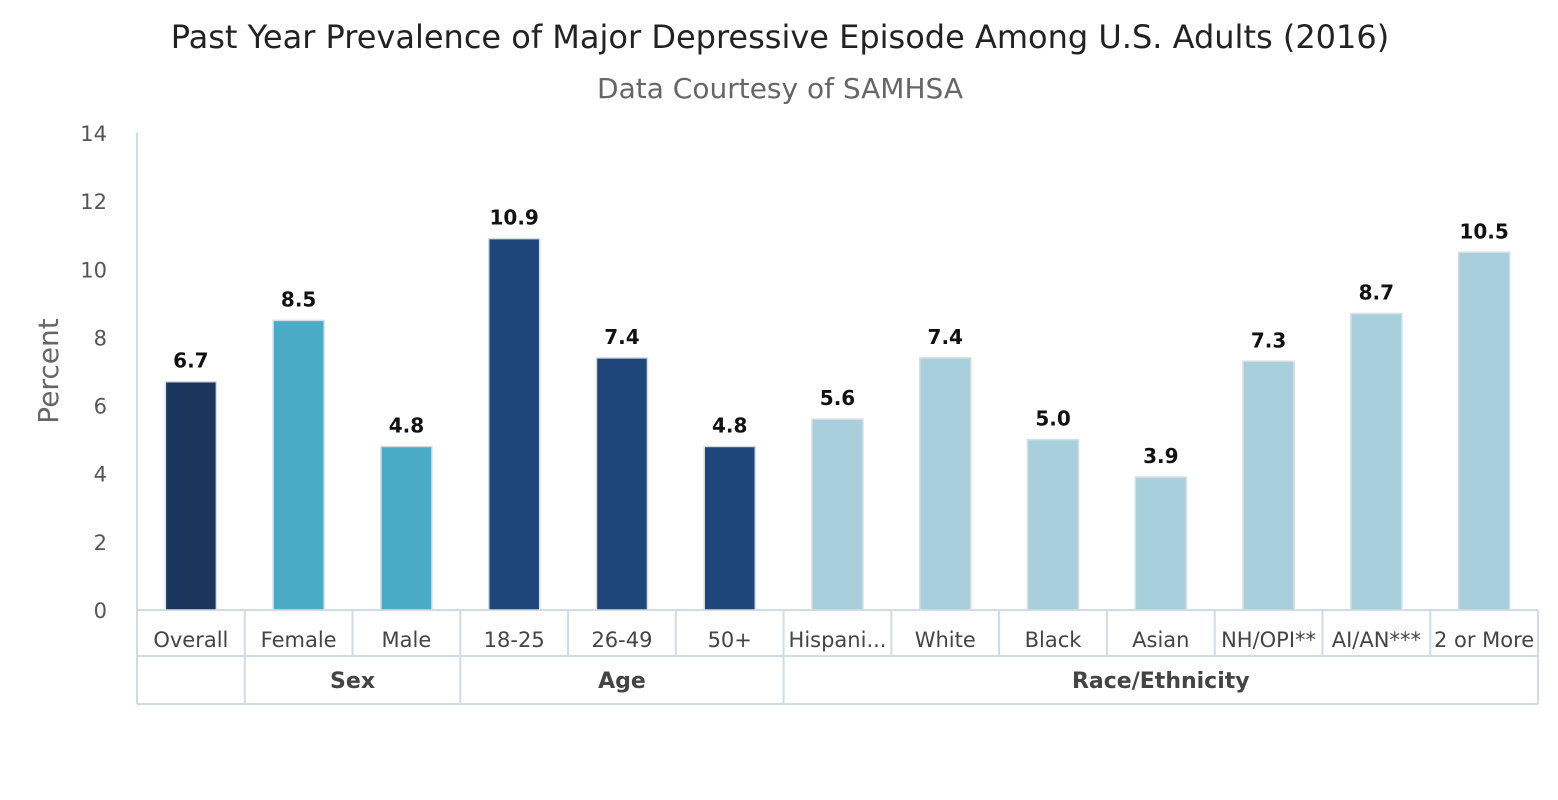 The image size is (1558, 800). What do you see at coordinates (100, 407) in the screenshot?
I see `y-tick-label: 6` at bounding box center [100, 407].